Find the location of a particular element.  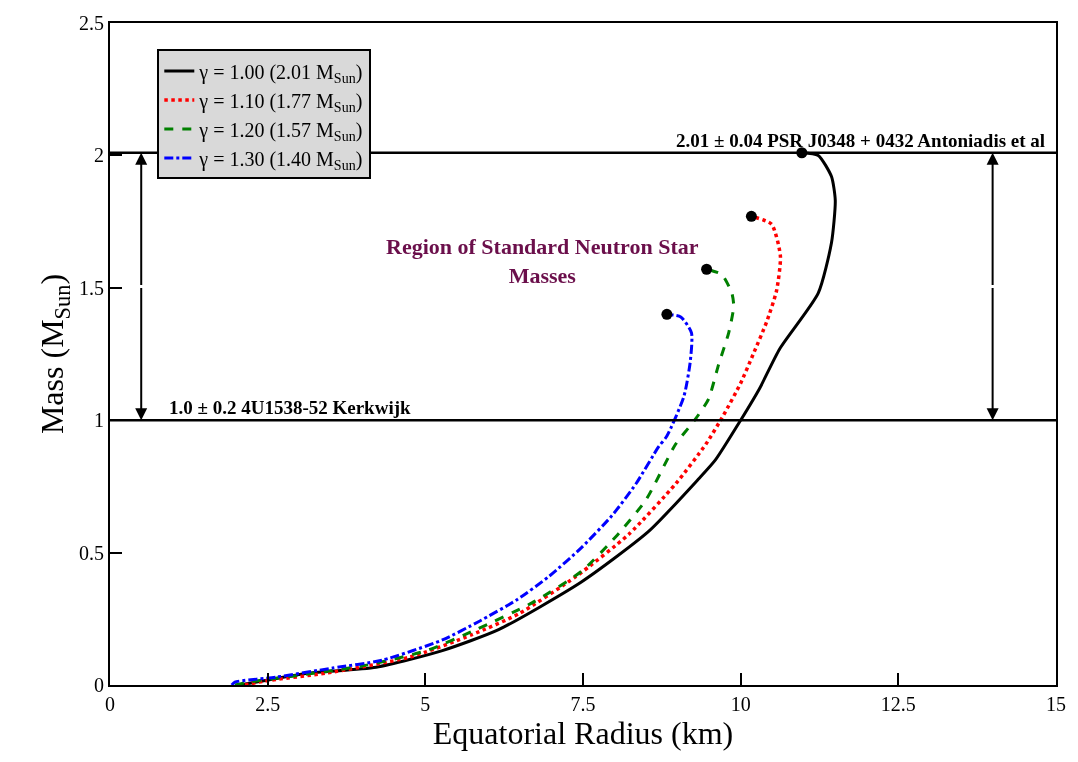

x-tick-label: 10 is located at coordinates (740, 704).